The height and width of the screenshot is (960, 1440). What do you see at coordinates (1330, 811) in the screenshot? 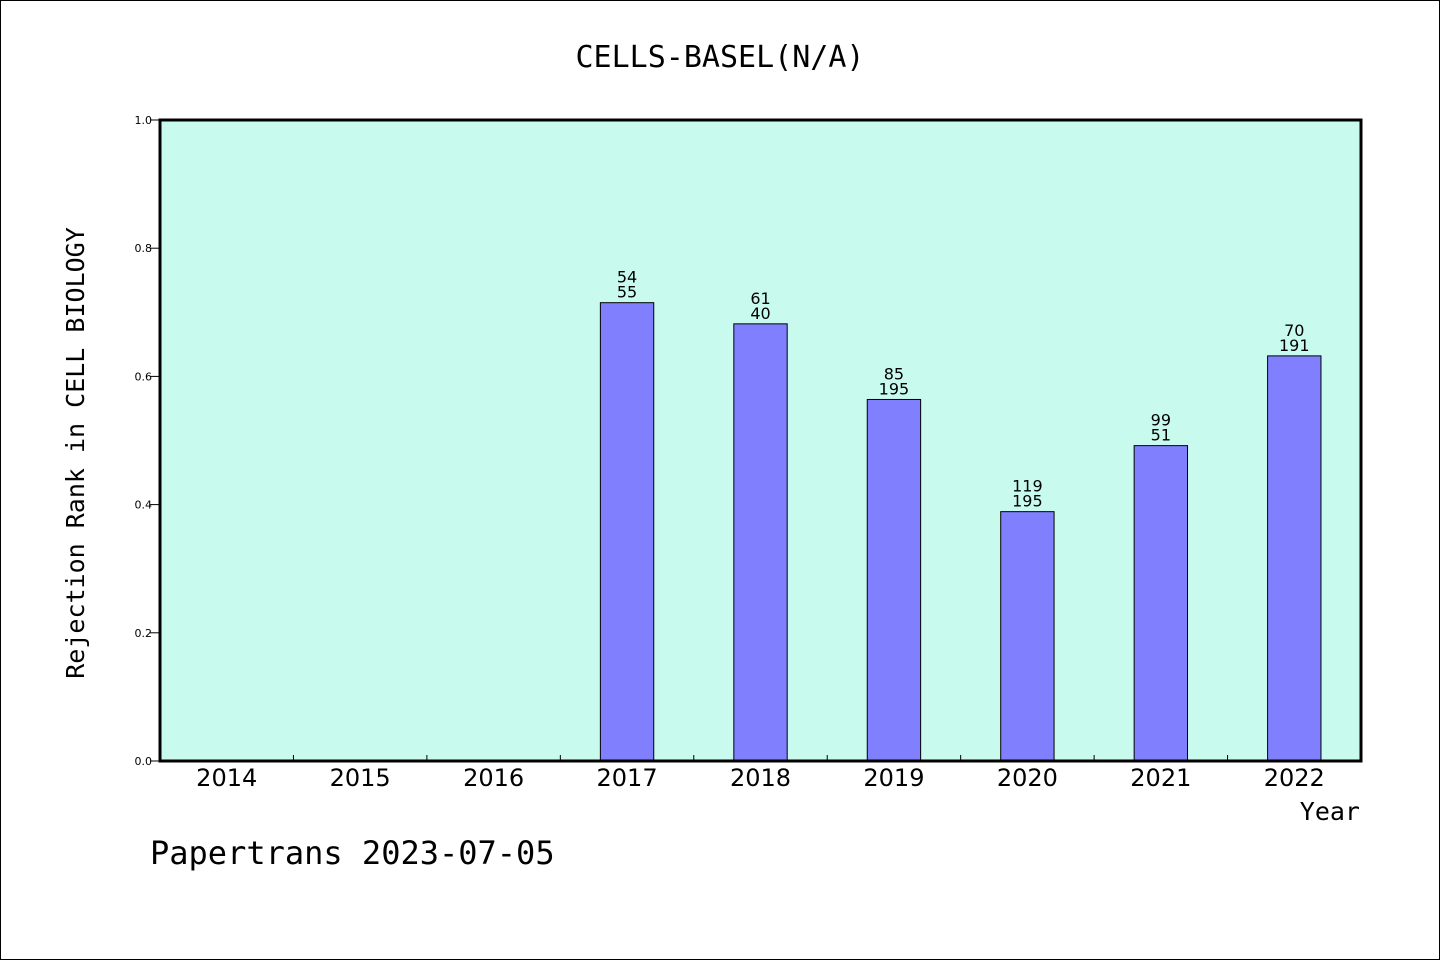
I see `x-axis-title: Year` at bounding box center [1330, 811].